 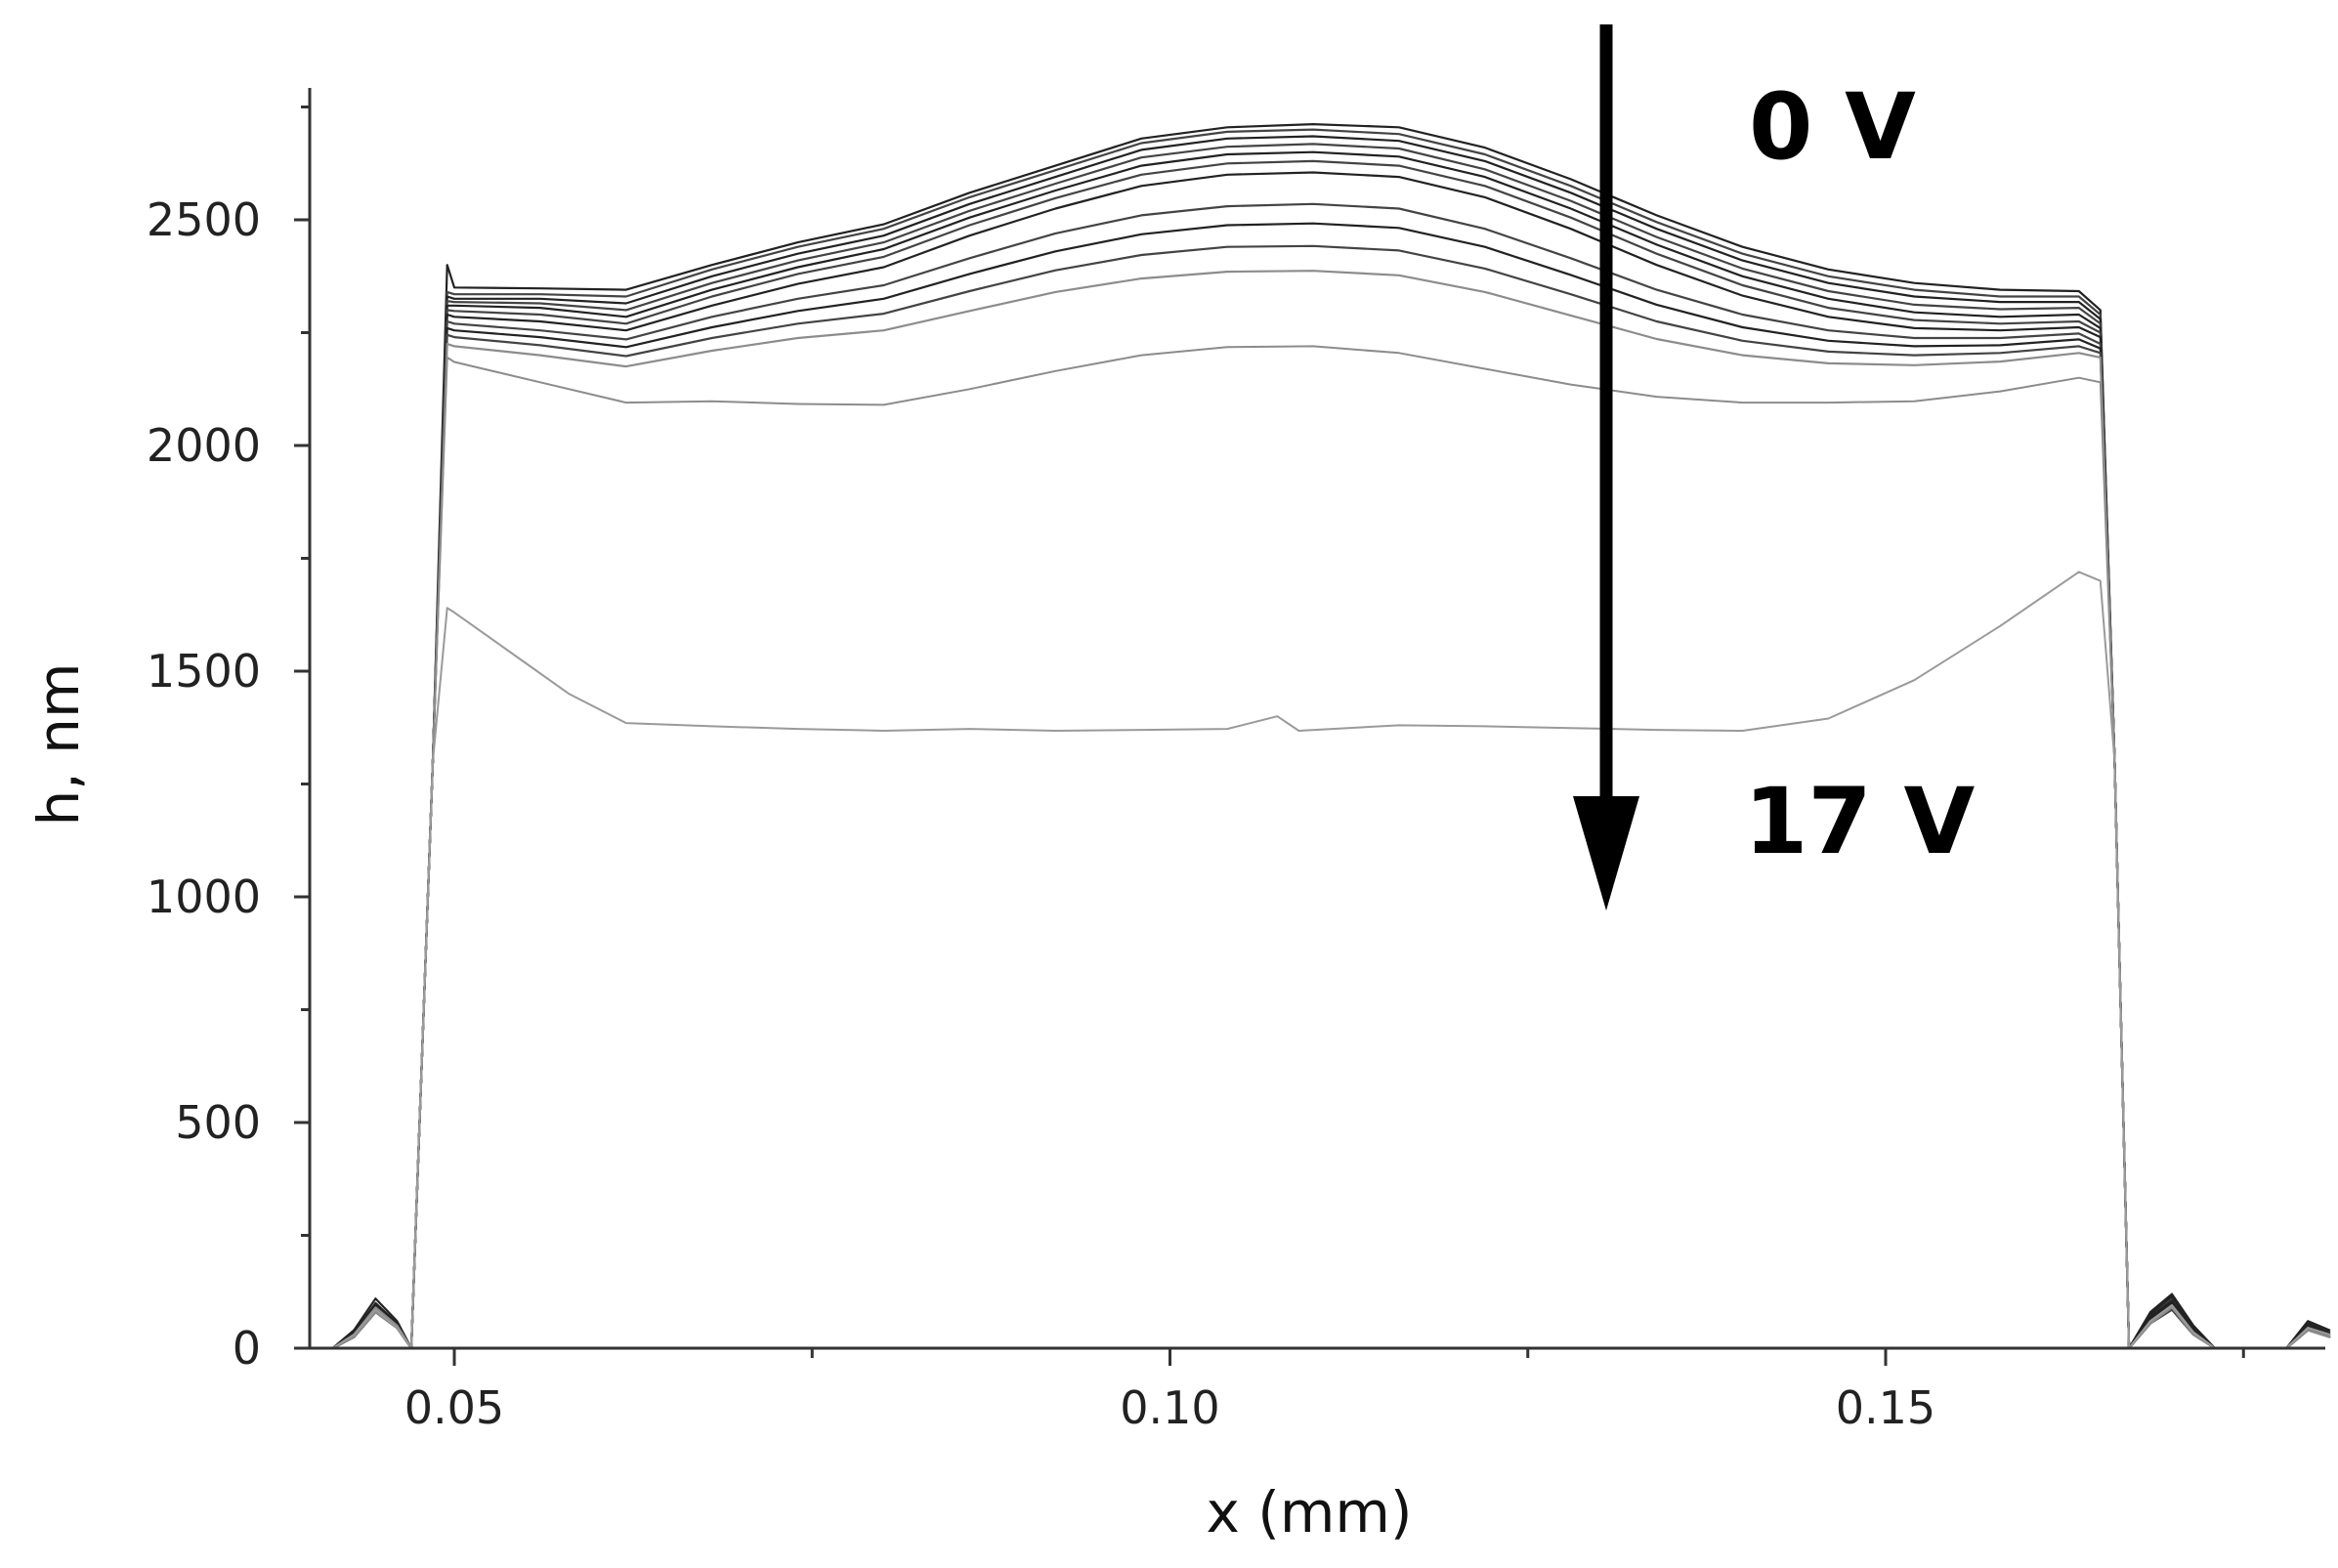 I want to click on y-tick-label: 1500, so click(x=204, y=671).